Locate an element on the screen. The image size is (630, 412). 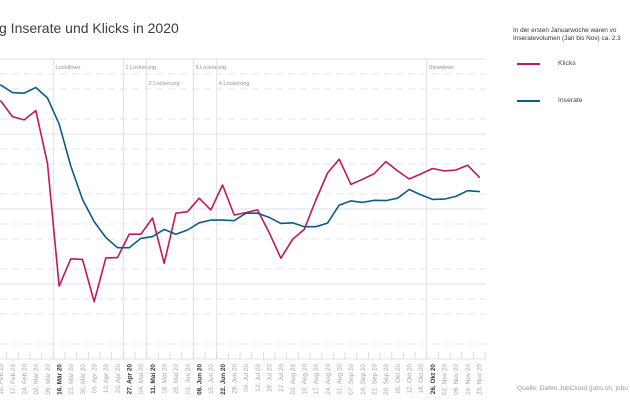
legend-label-klicks: Klicks is located at coordinates (567, 63).